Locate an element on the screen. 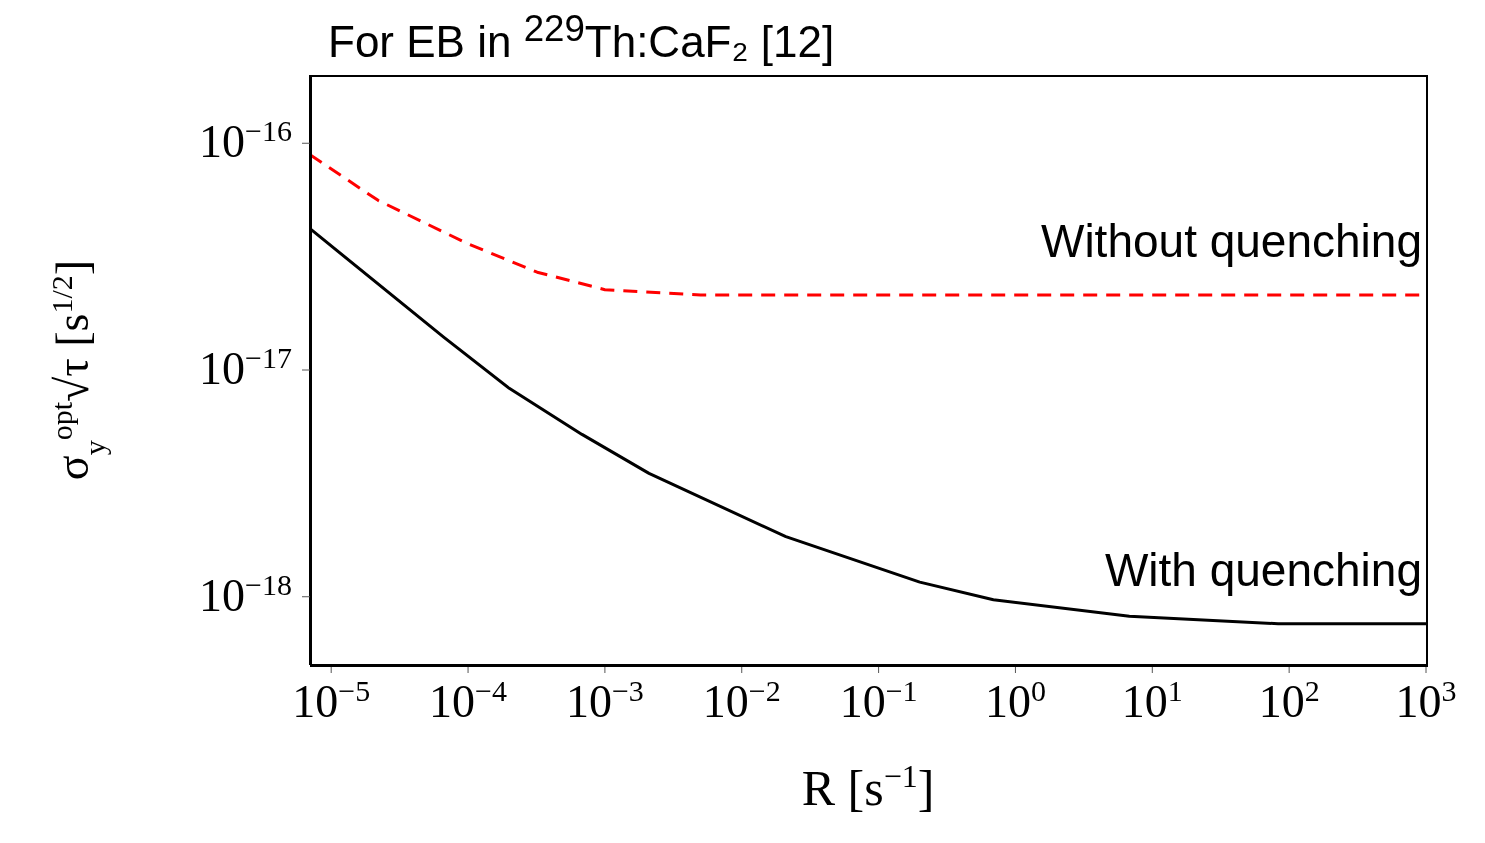 This screenshot has width=1485, height=843. x-tick-label: 10$^{0}$ is located at coordinates (1015, 700).